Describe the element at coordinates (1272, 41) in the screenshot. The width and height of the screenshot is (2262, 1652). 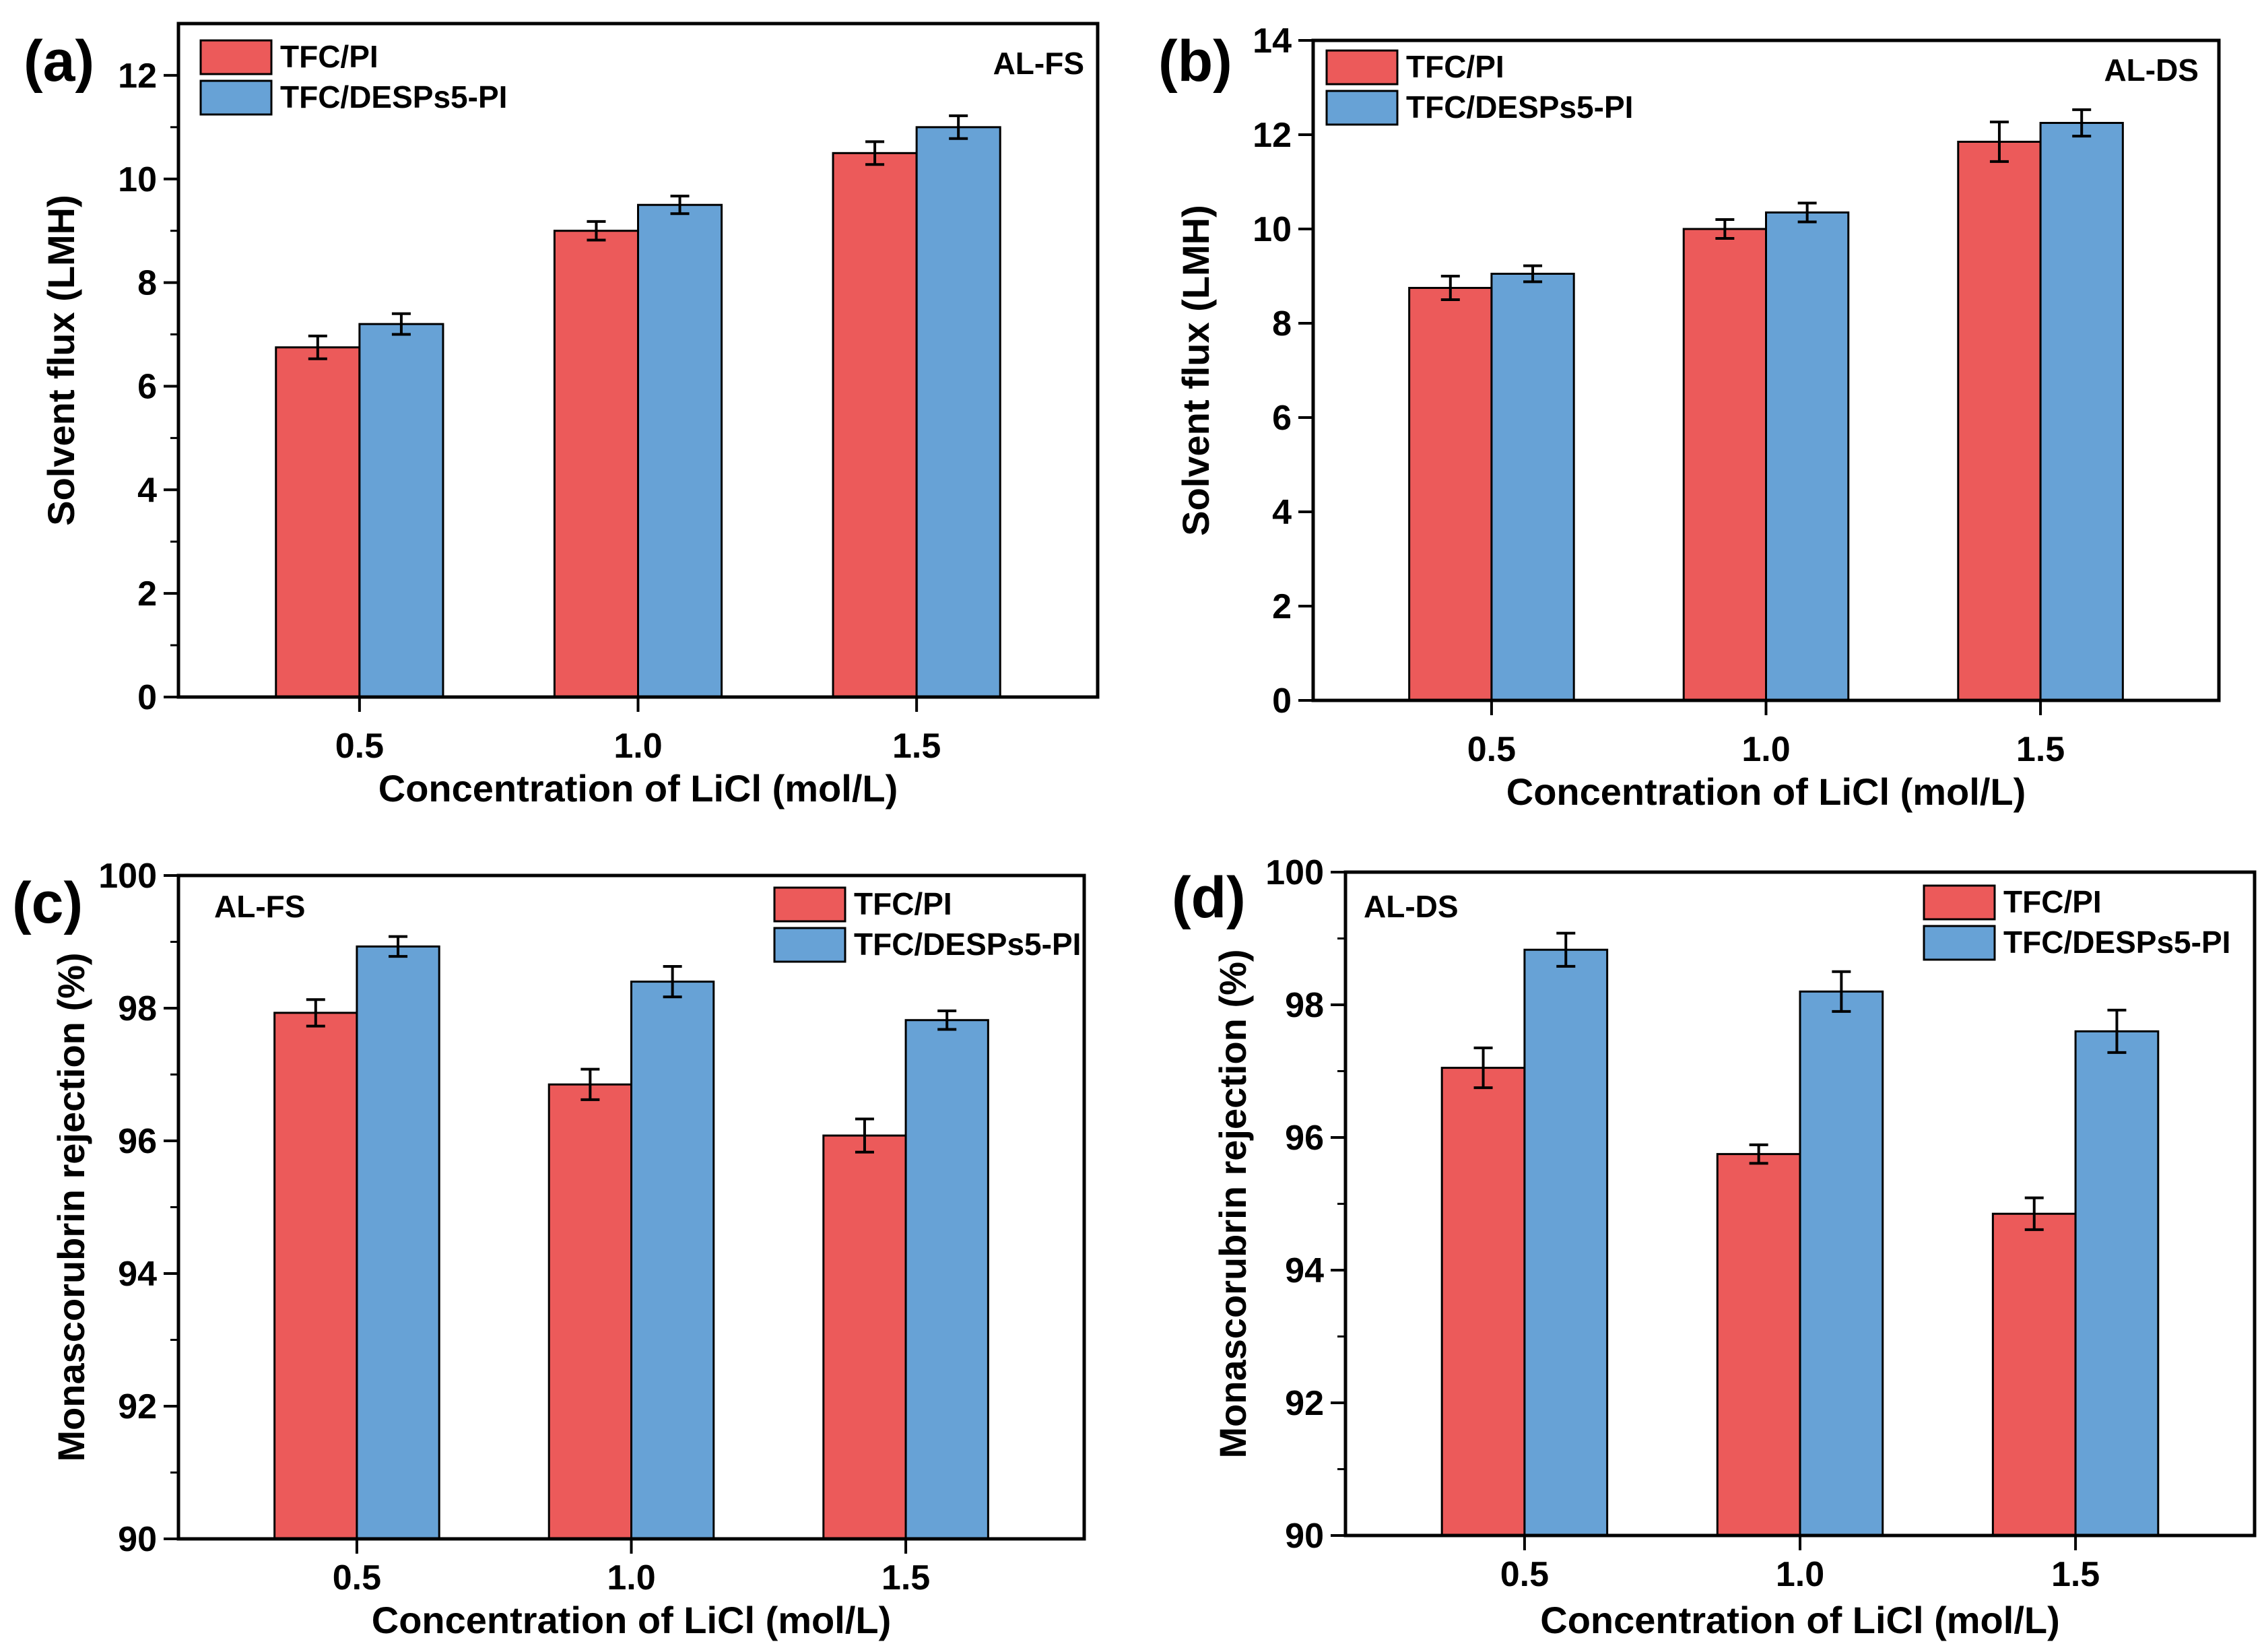
I see `y-tick-label: 14` at that location.